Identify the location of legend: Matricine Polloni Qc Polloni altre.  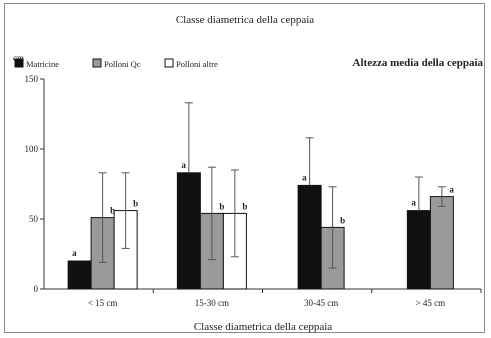
(116, 63).